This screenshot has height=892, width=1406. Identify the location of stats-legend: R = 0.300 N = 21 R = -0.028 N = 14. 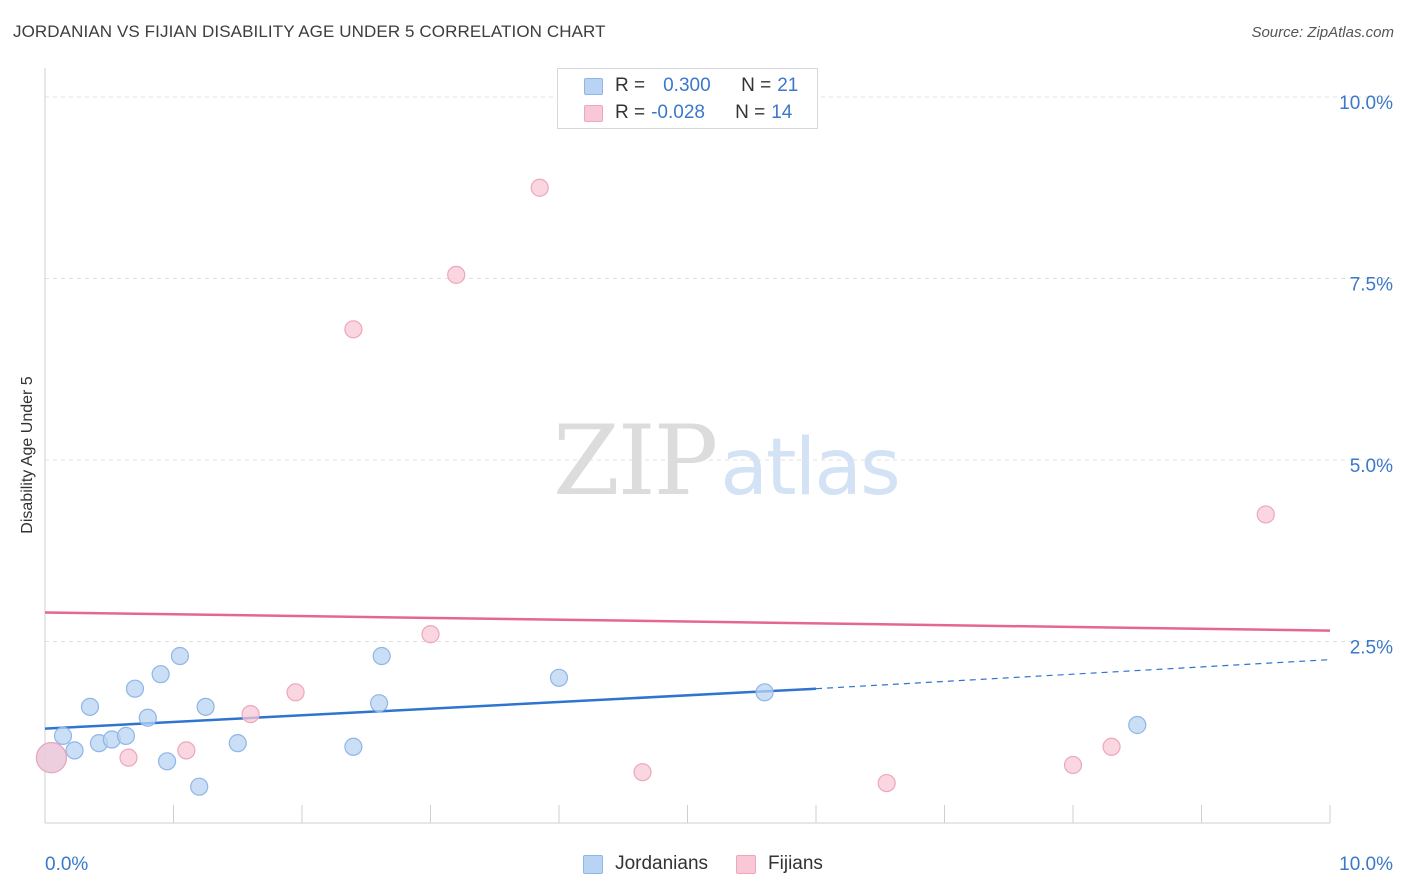
(687, 98).